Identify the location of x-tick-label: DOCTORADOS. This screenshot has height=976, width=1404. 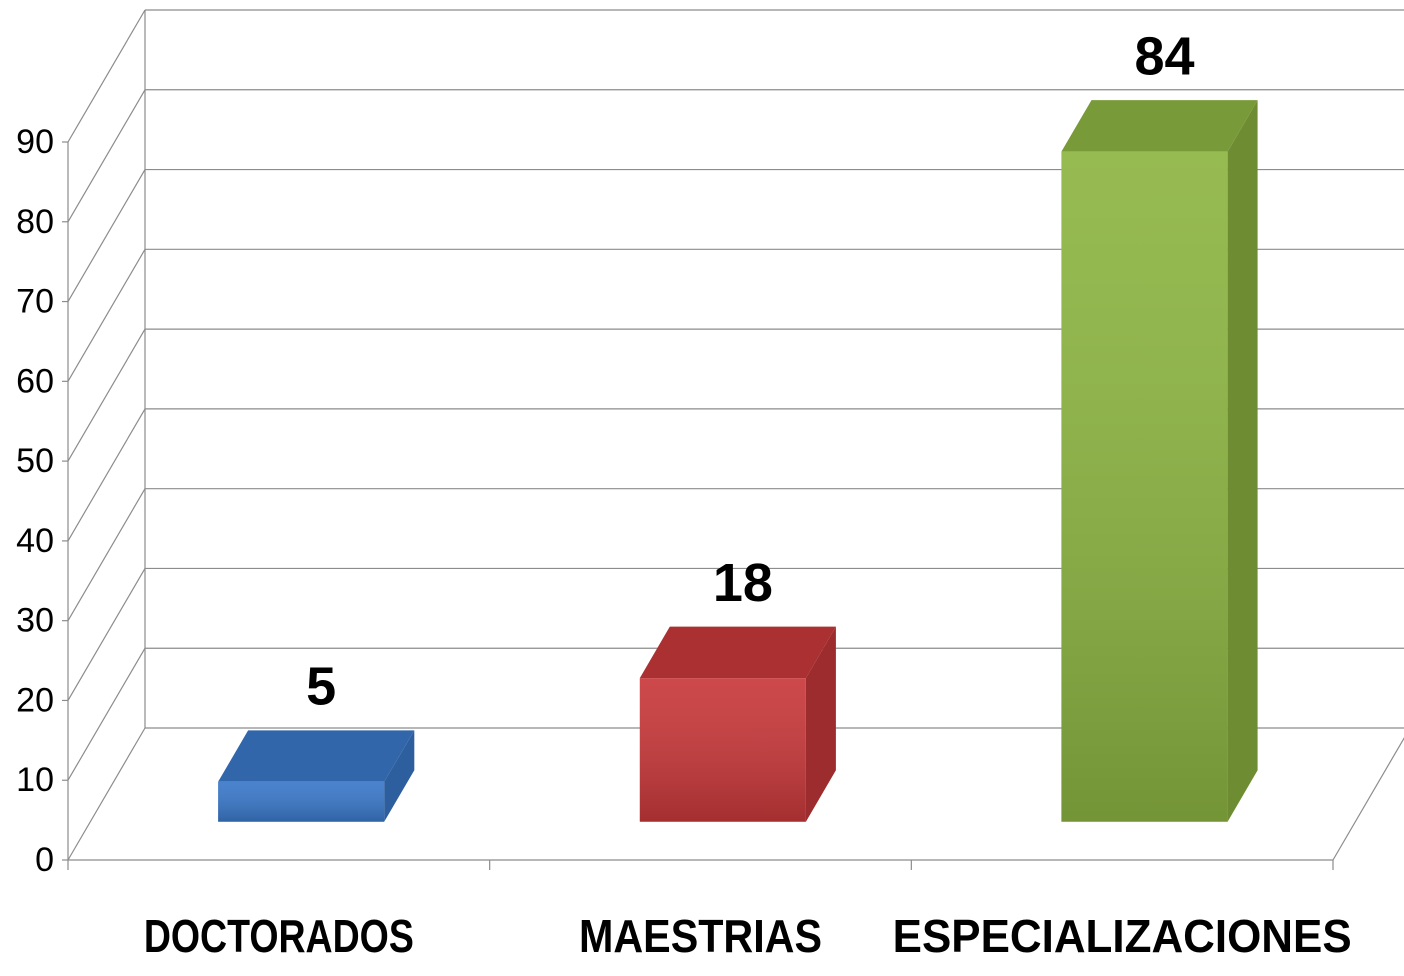
(279, 936).